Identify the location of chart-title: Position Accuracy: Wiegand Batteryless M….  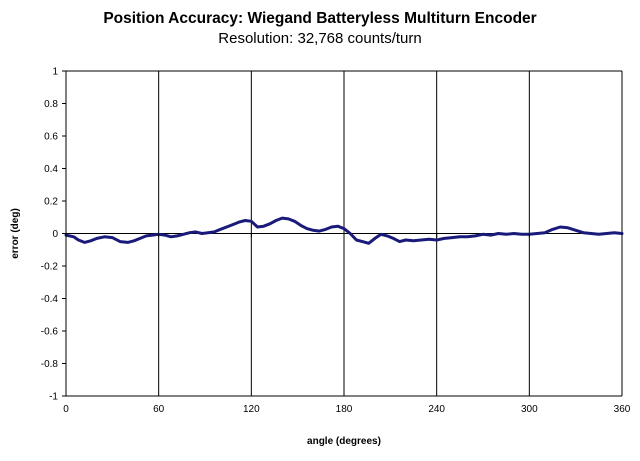
(320, 18).